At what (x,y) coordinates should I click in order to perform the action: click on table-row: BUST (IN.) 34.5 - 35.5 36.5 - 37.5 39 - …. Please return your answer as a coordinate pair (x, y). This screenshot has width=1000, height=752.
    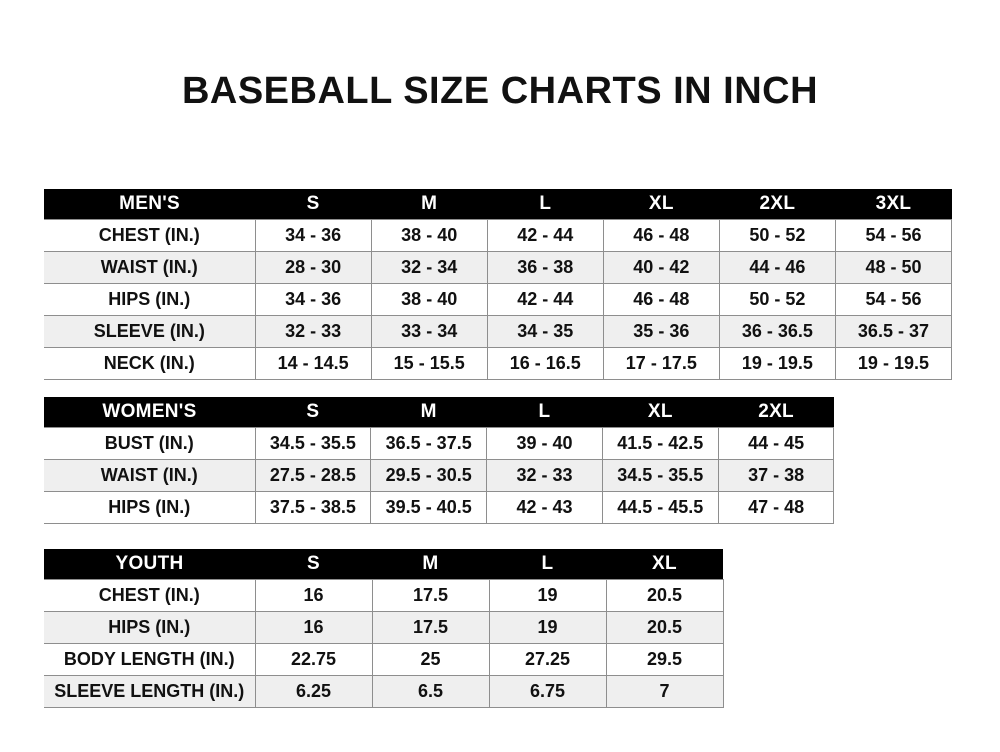
    Looking at the image, I should click on (439, 443).